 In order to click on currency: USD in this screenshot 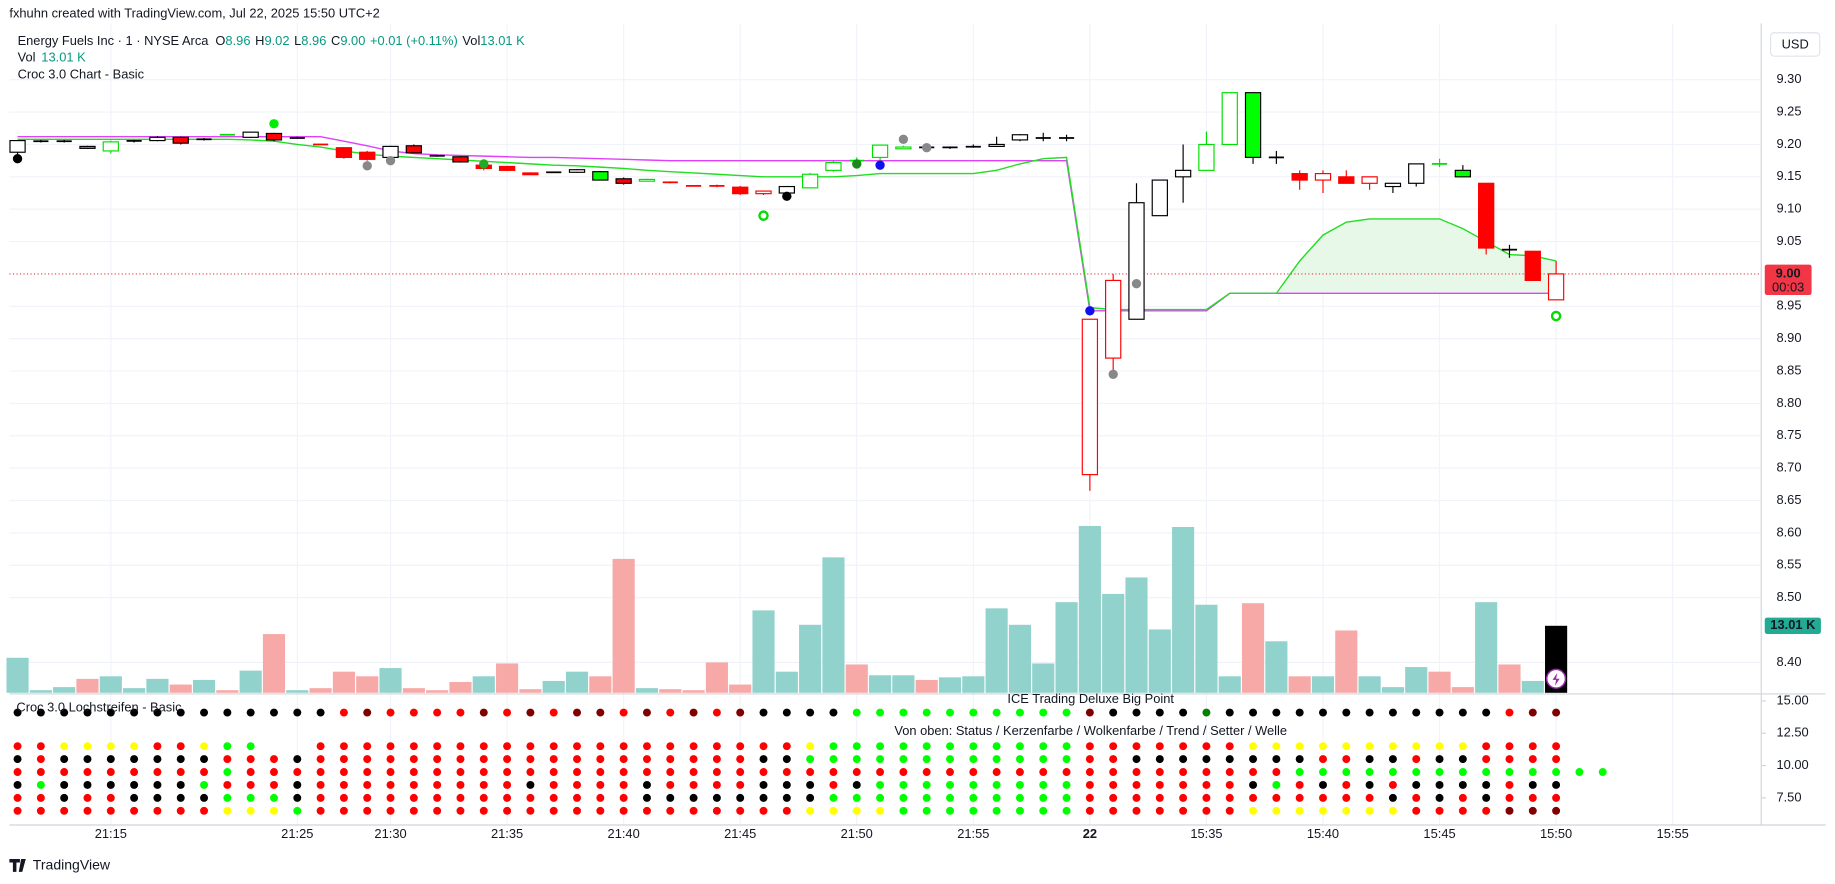, I will do `click(1795, 43)`.